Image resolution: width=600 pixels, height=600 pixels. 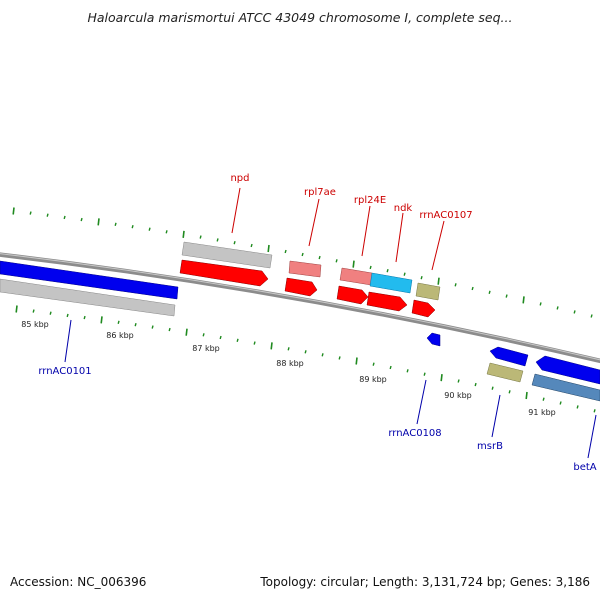 What do you see at coordinates (490, 446) in the screenshot?
I see `label-msrB: msrB` at bounding box center [490, 446].